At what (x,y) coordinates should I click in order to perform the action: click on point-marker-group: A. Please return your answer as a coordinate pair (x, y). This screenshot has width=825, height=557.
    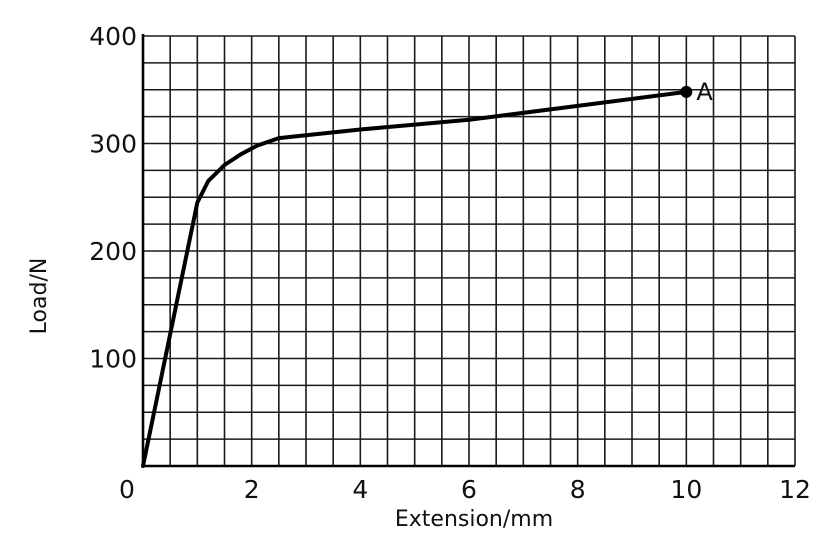
    Looking at the image, I should click on (696, 92).